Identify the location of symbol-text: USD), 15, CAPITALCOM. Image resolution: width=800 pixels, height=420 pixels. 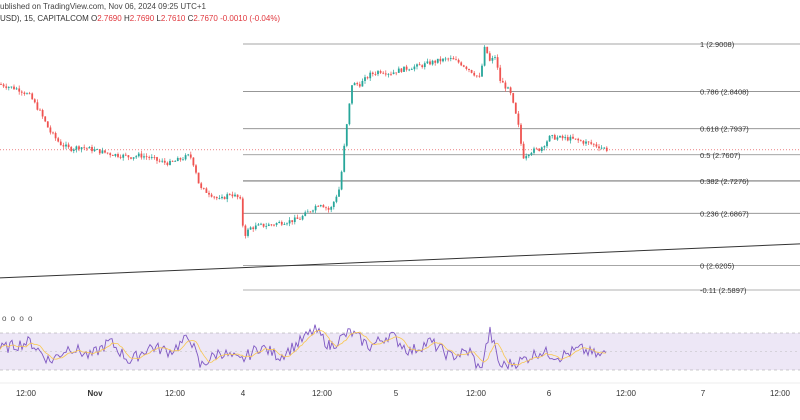
(44, 18).